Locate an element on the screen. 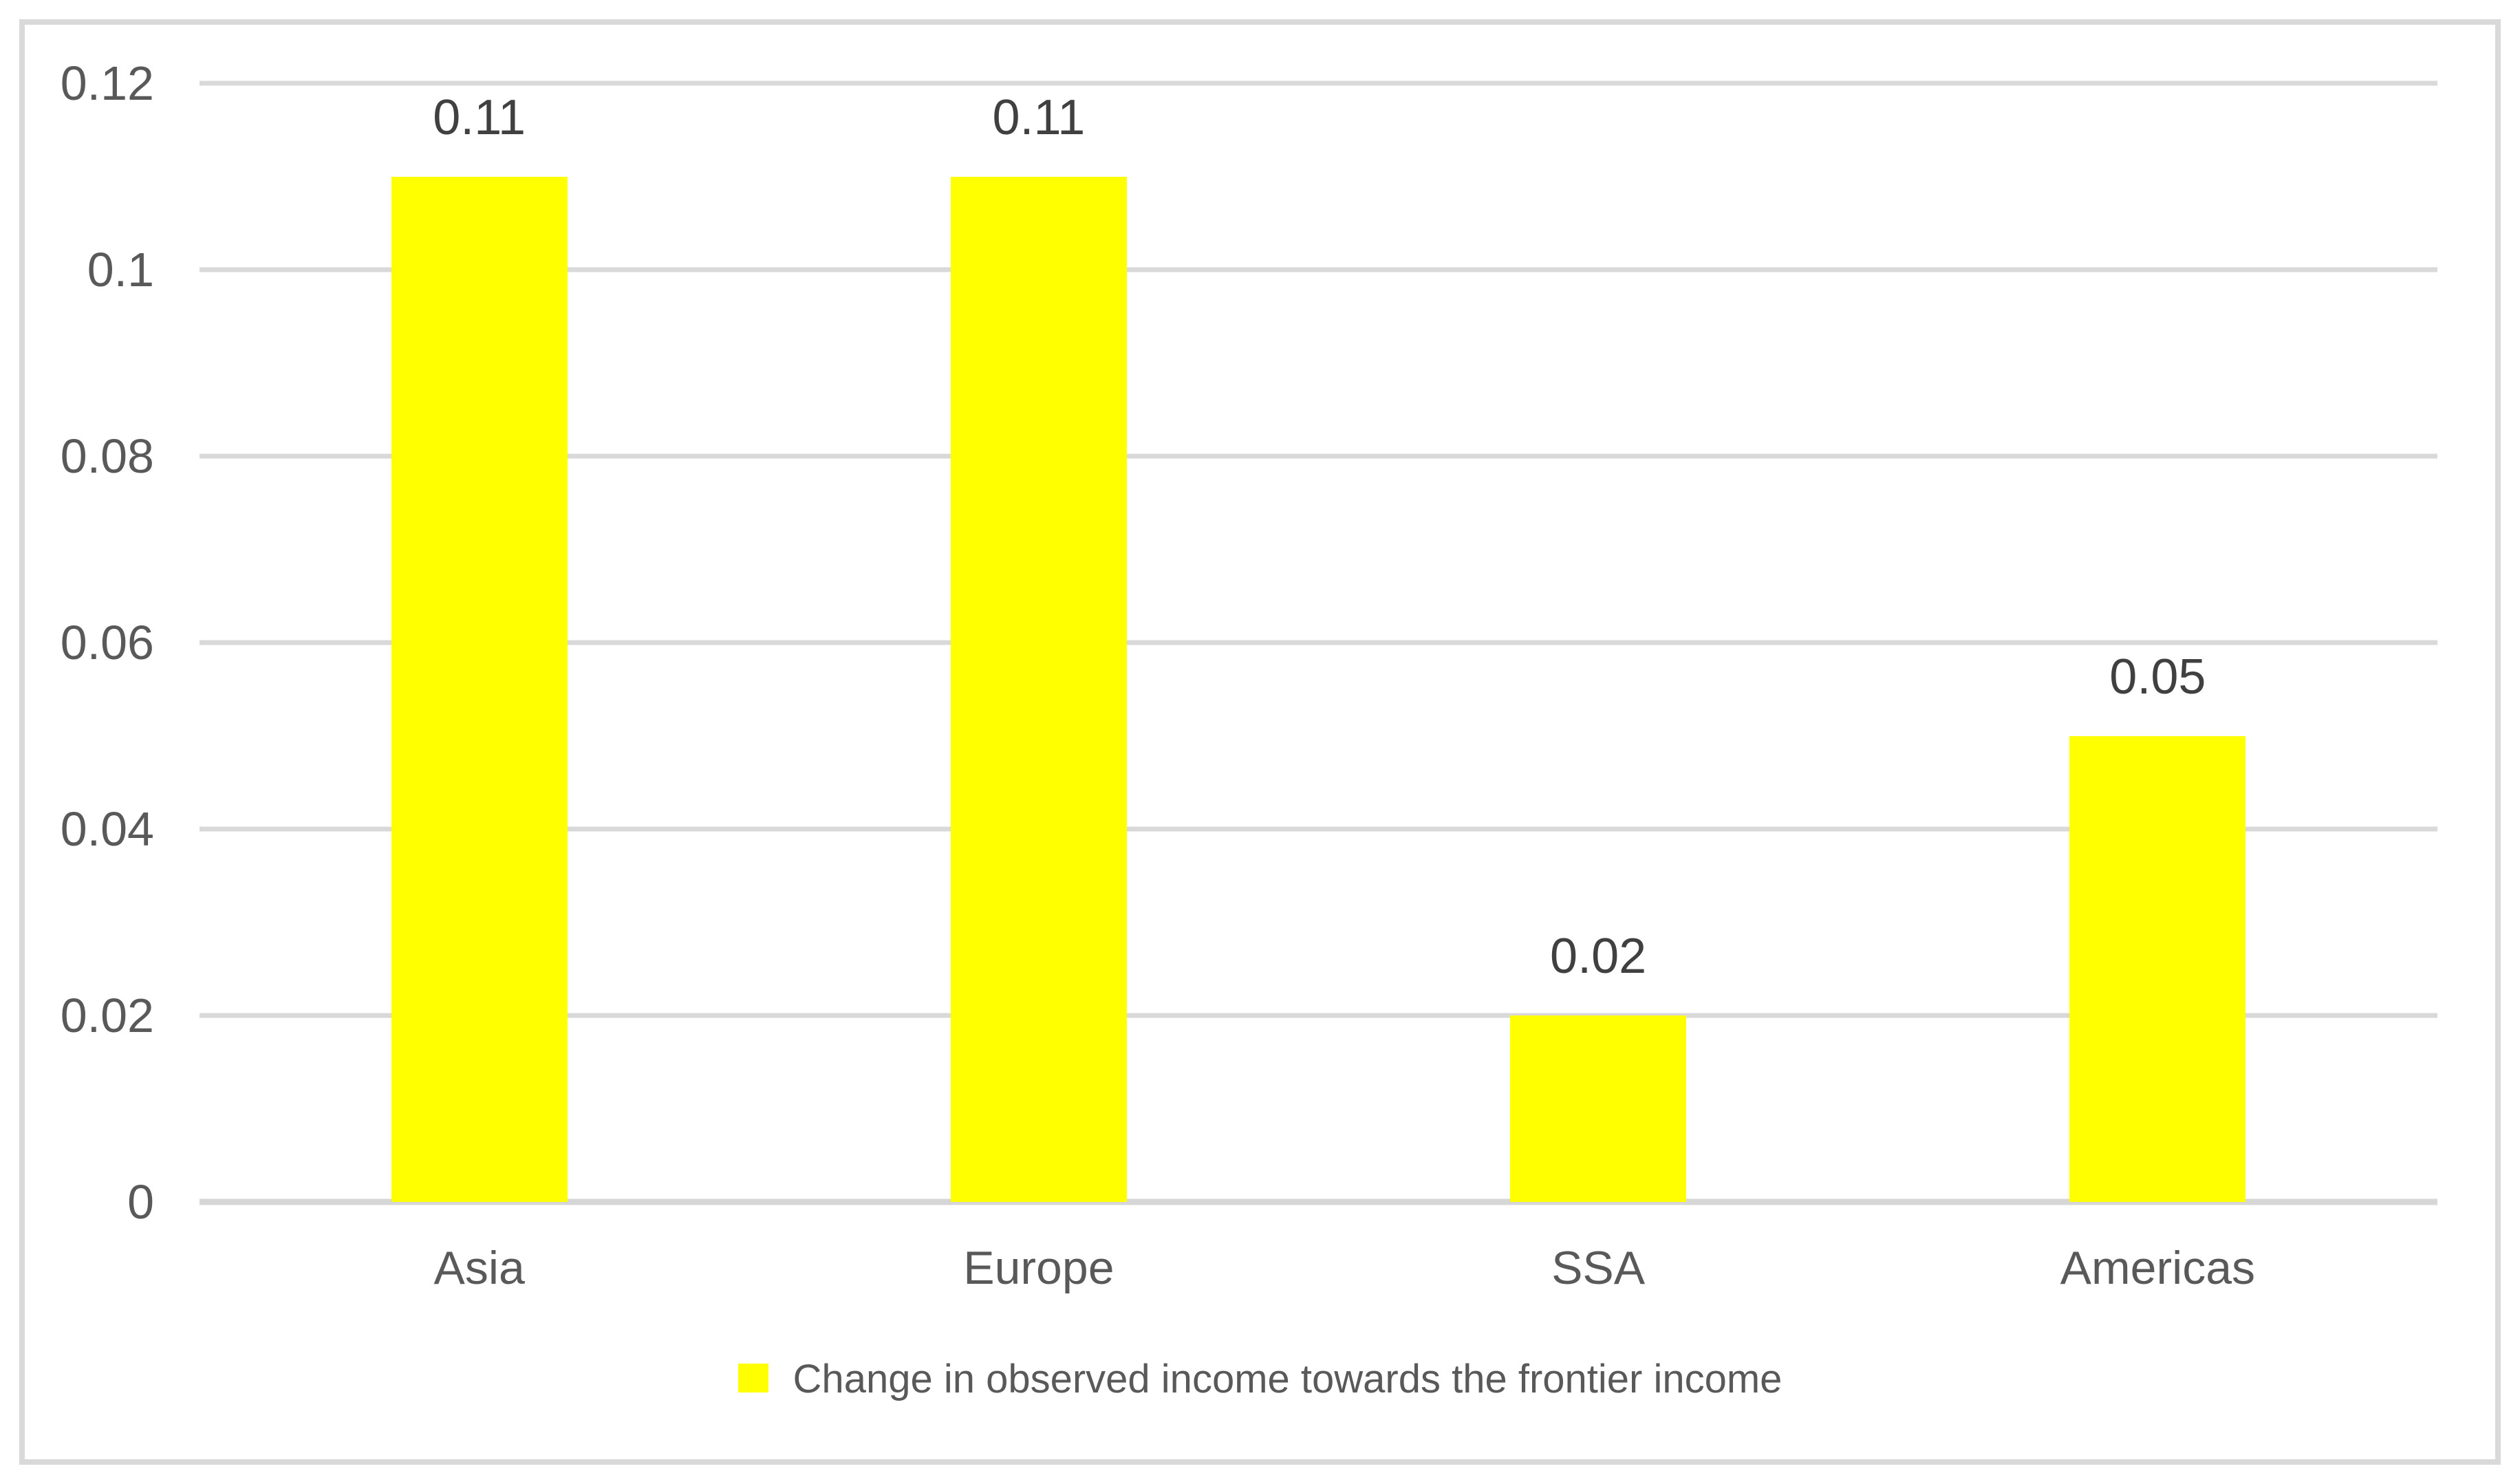 This screenshot has width=2520, height=1484. y-tick-label: 0.04 is located at coordinates (107, 829).